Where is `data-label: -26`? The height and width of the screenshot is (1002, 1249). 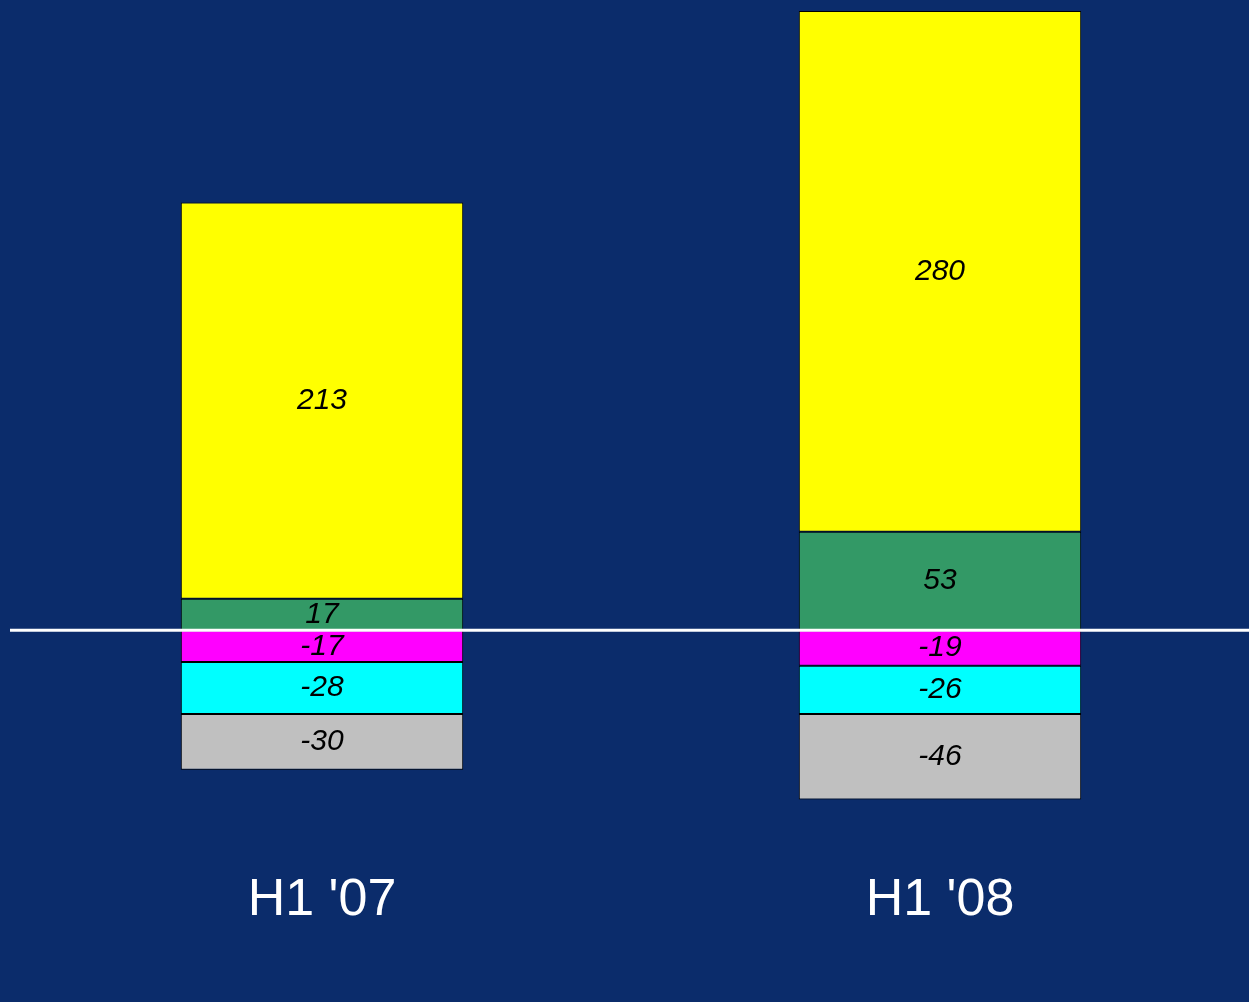
data-label: -26 is located at coordinates (940, 688).